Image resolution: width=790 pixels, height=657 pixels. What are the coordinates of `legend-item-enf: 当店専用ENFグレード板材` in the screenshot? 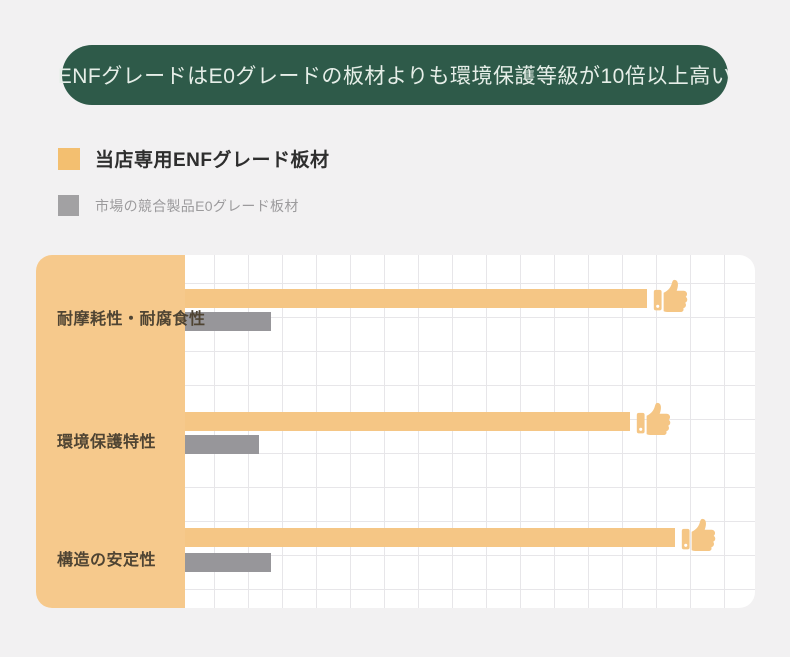 It's located at (194, 158).